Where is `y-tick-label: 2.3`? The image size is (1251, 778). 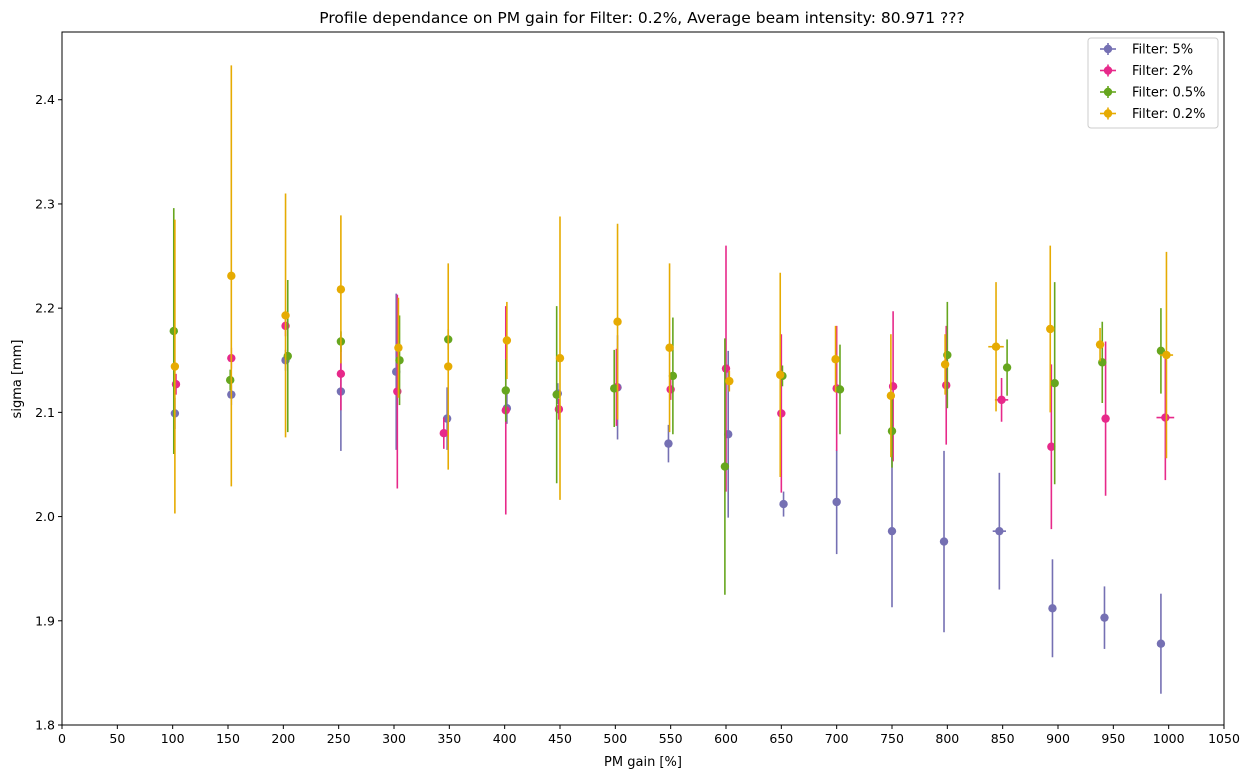 y-tick-label: 2.3 is located at coordinates (45, 203).